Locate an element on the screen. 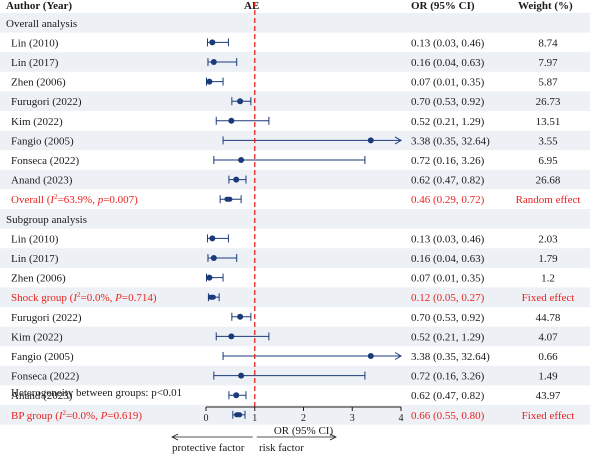 The height and width of the screenshot is (455, 590). section-label: Subgroup analysis is located at coordinates (46, 220).